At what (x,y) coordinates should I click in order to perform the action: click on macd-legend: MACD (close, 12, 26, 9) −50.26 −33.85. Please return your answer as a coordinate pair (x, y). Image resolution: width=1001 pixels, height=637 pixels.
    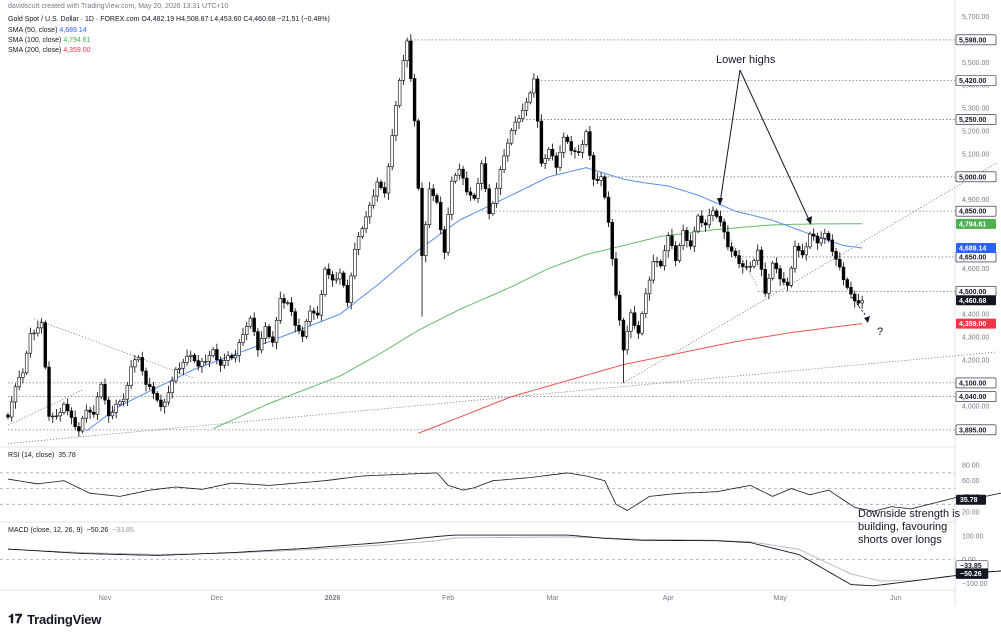
    Looking at the image, I should click on (71, 530).